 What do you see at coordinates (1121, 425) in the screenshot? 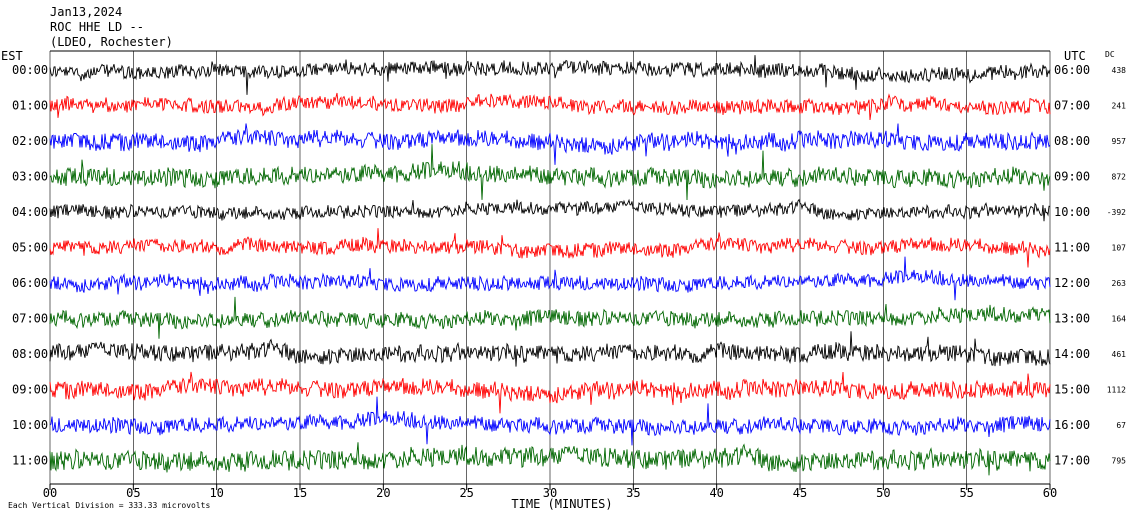
I see `dc-offset-value: 67` at bounding box center [1121, 425].